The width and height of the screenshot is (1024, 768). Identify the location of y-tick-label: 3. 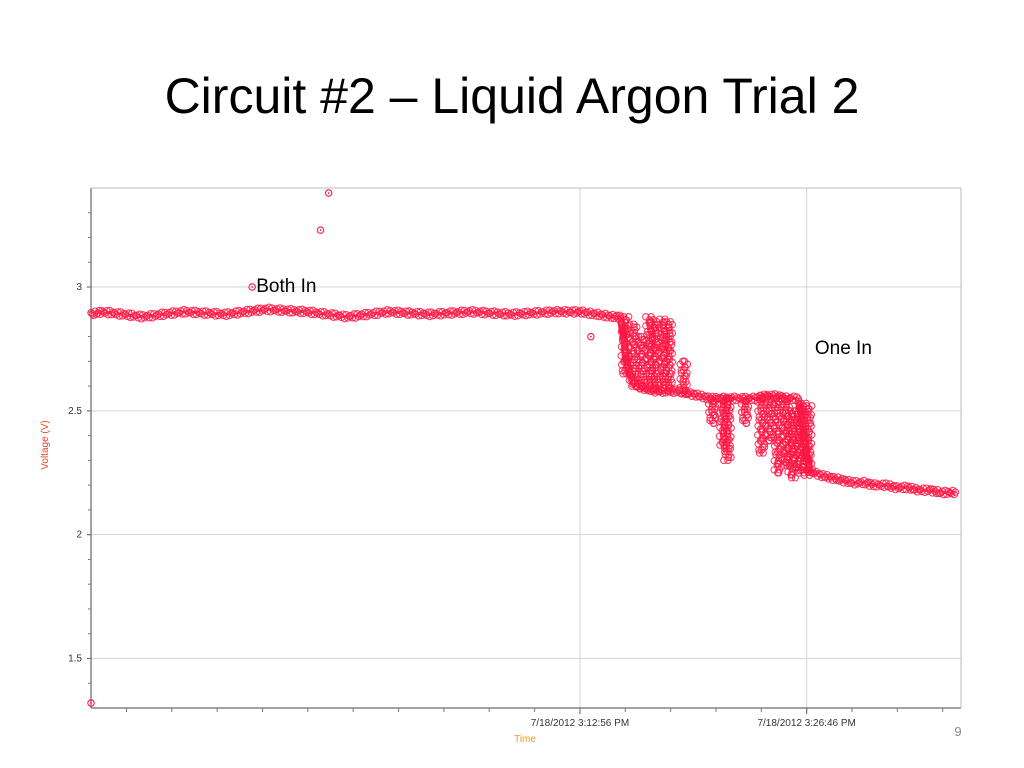
(79, 287).